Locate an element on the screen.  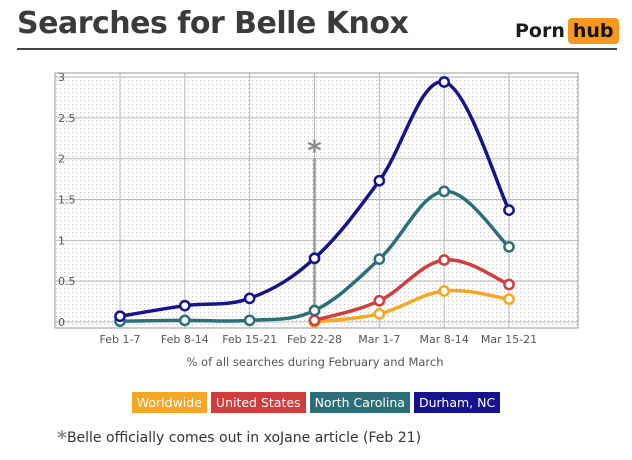
title-divider is located at coordinates (317, 49).